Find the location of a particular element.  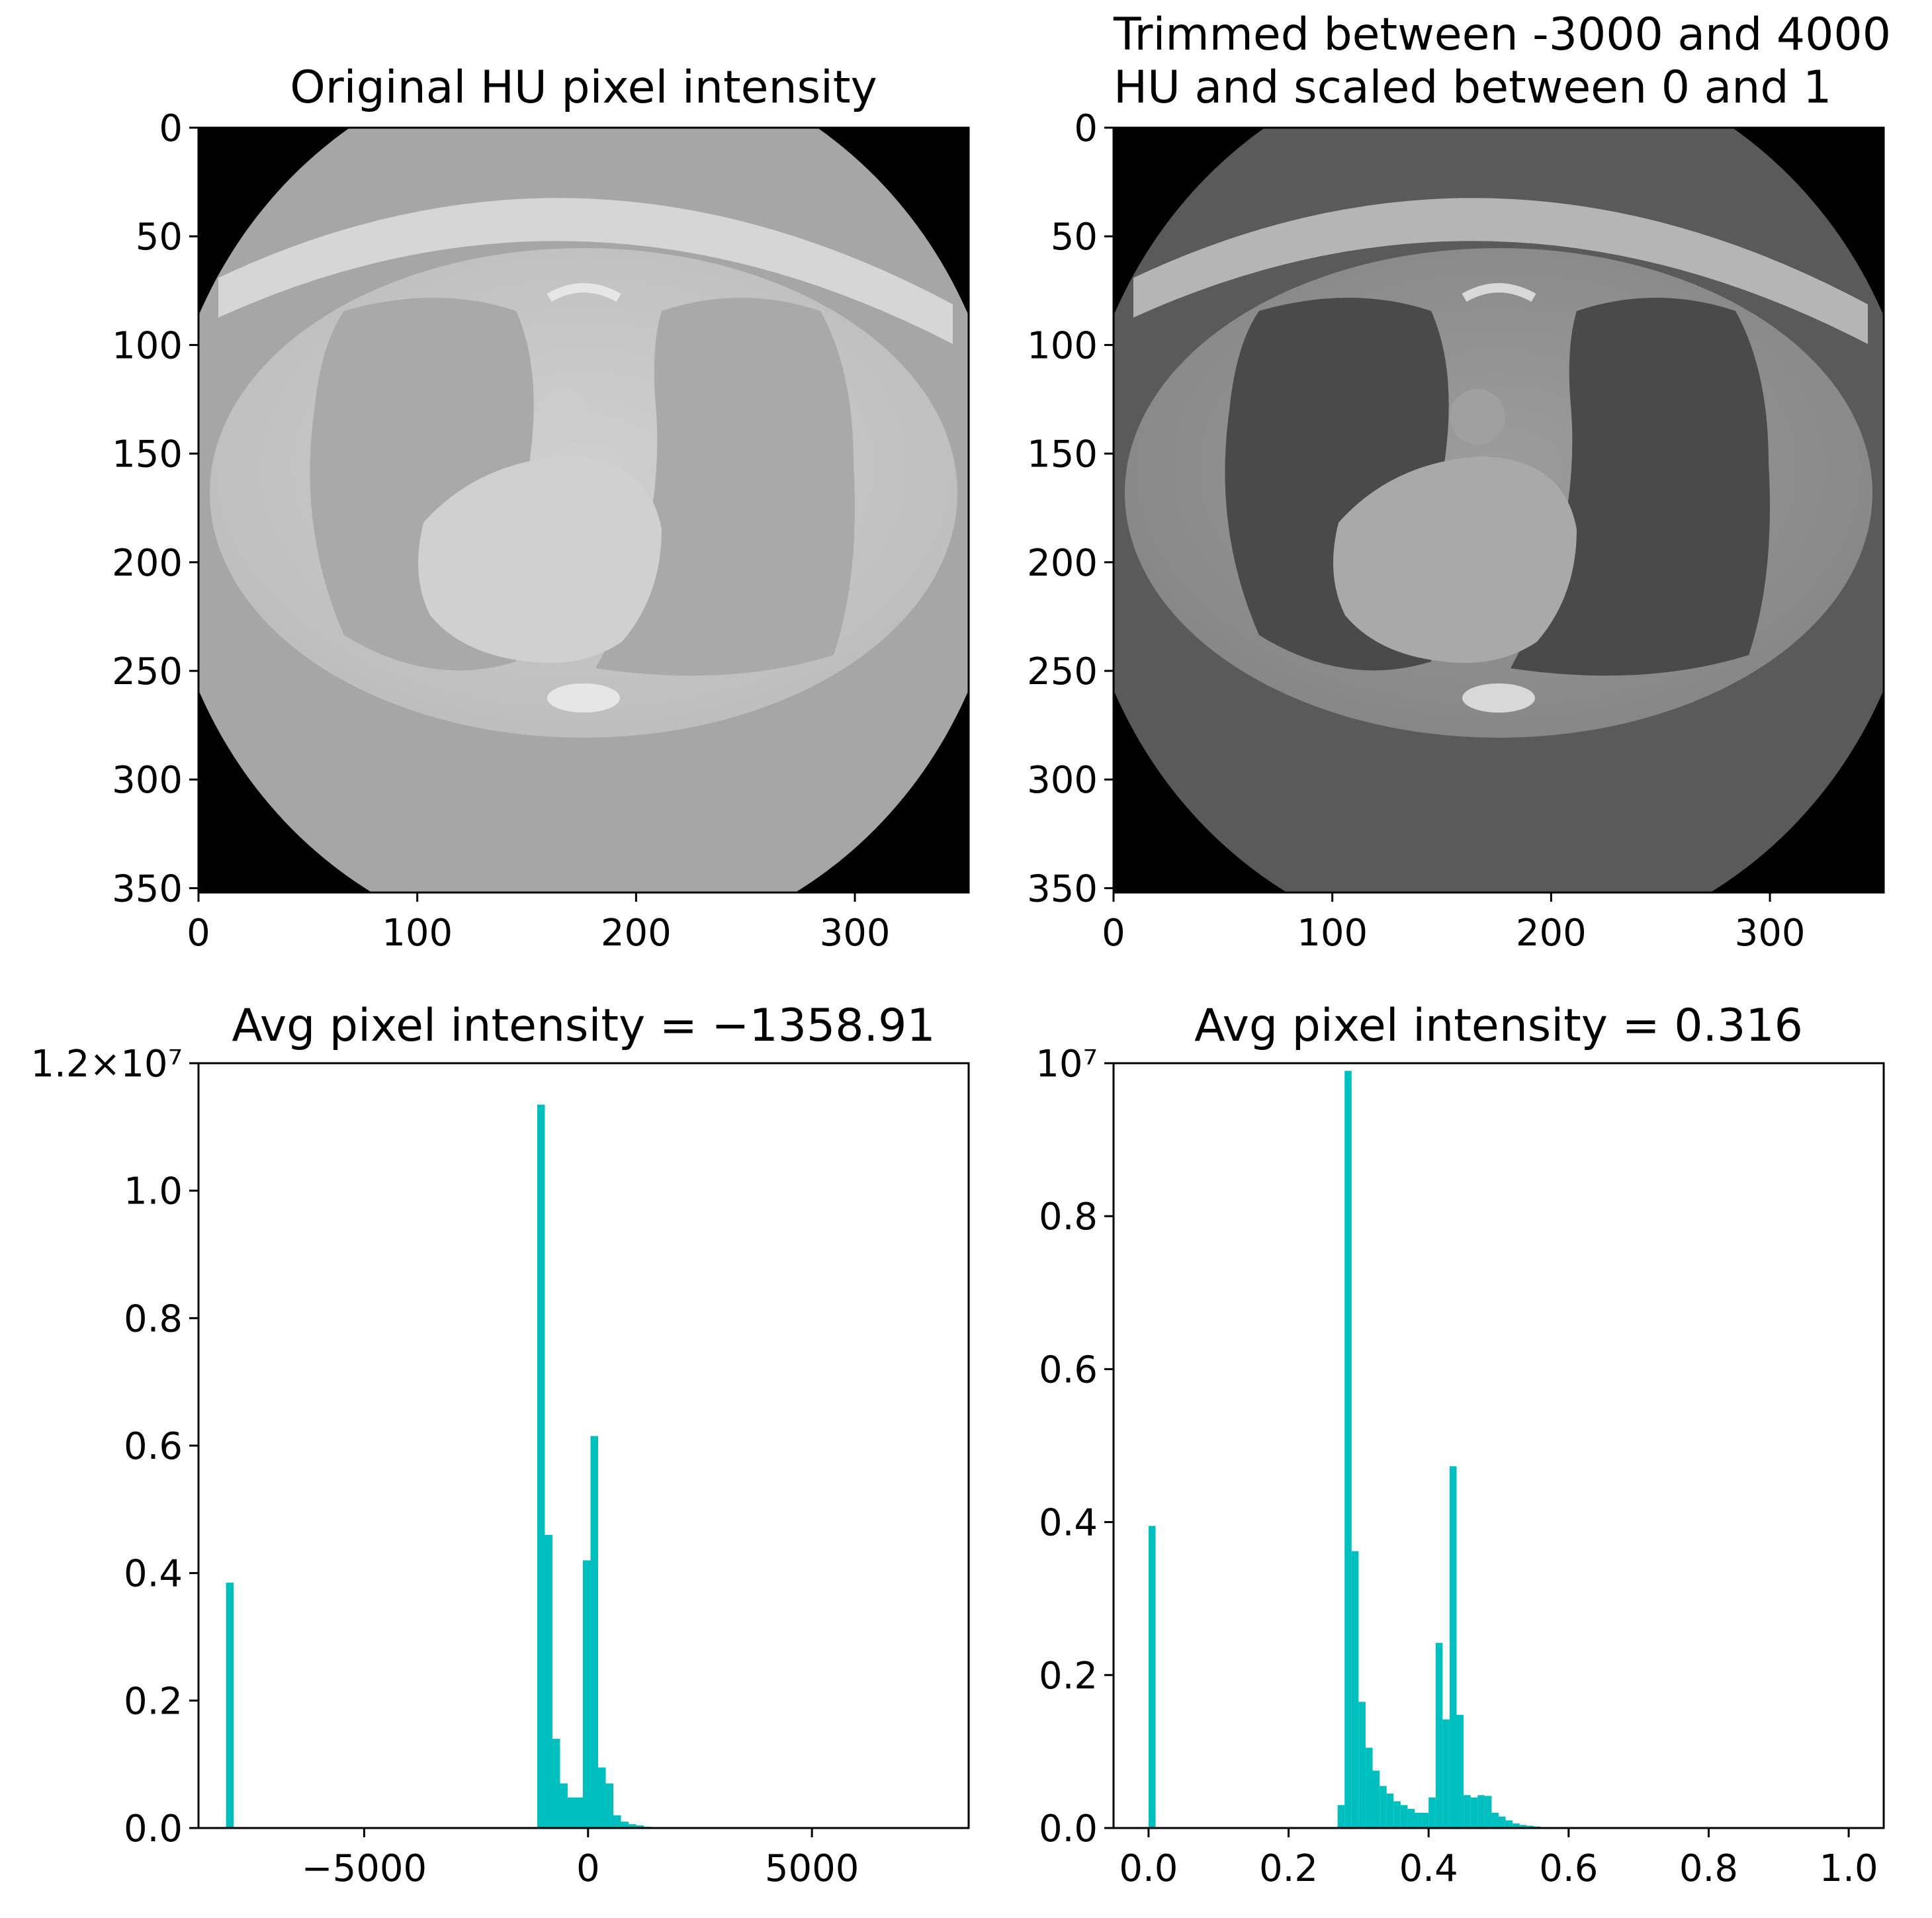

panel-title-scaled-line-2: HU and scaled between 0 and 1 is located at coordinates (1472, 88).